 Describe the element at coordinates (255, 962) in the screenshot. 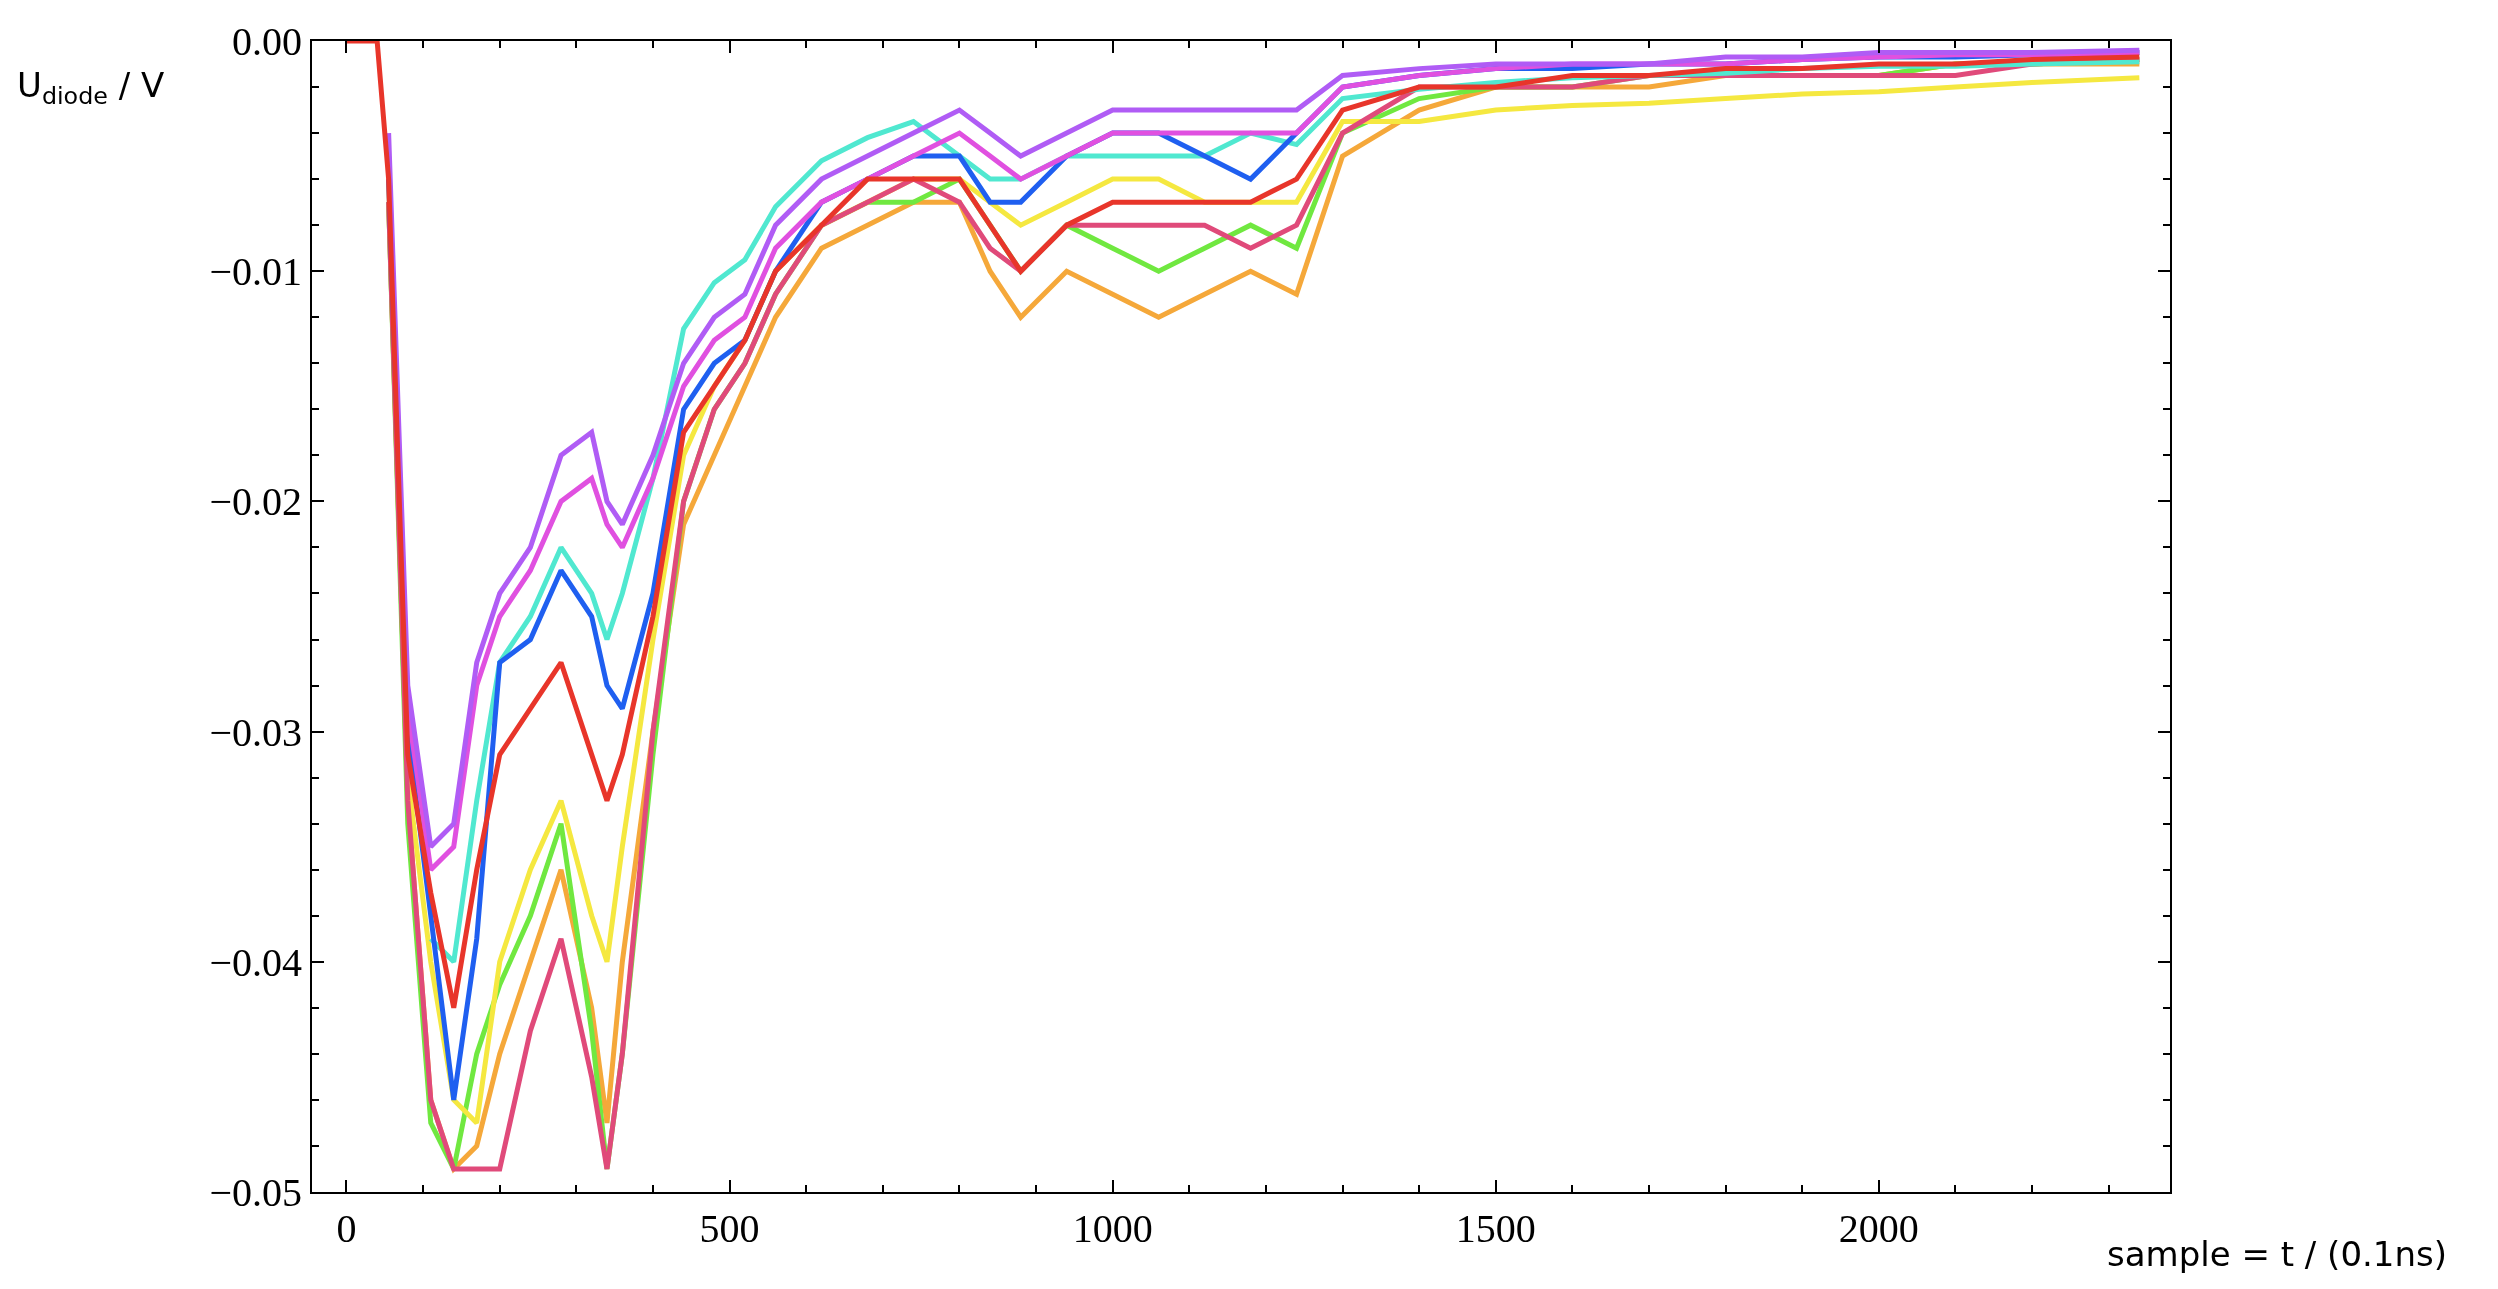

I see `y-tick-label: −0.04` at that location.